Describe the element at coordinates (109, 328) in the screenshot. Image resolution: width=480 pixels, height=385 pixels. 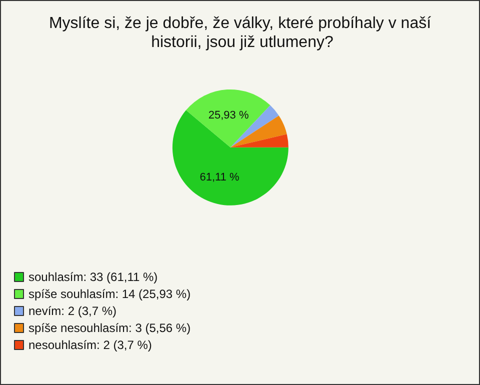
I see `legend-label: spíše nesouhlasím: 3 (5,56 %)` at that location.